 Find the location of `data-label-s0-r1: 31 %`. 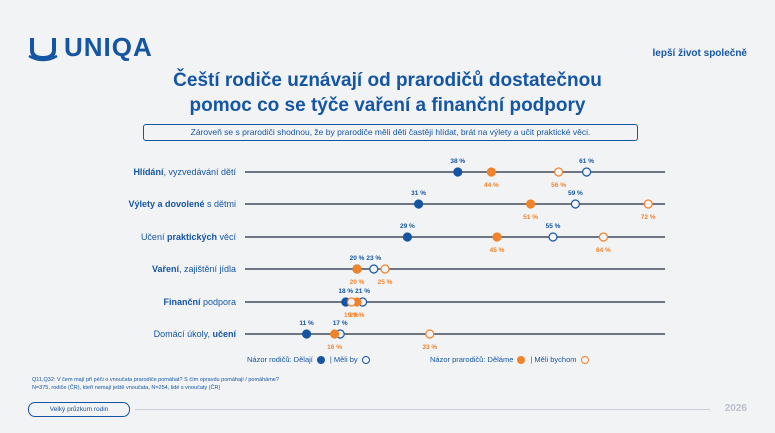

data-label-s0-r1: 31 % is located at coordinates (418, 193).